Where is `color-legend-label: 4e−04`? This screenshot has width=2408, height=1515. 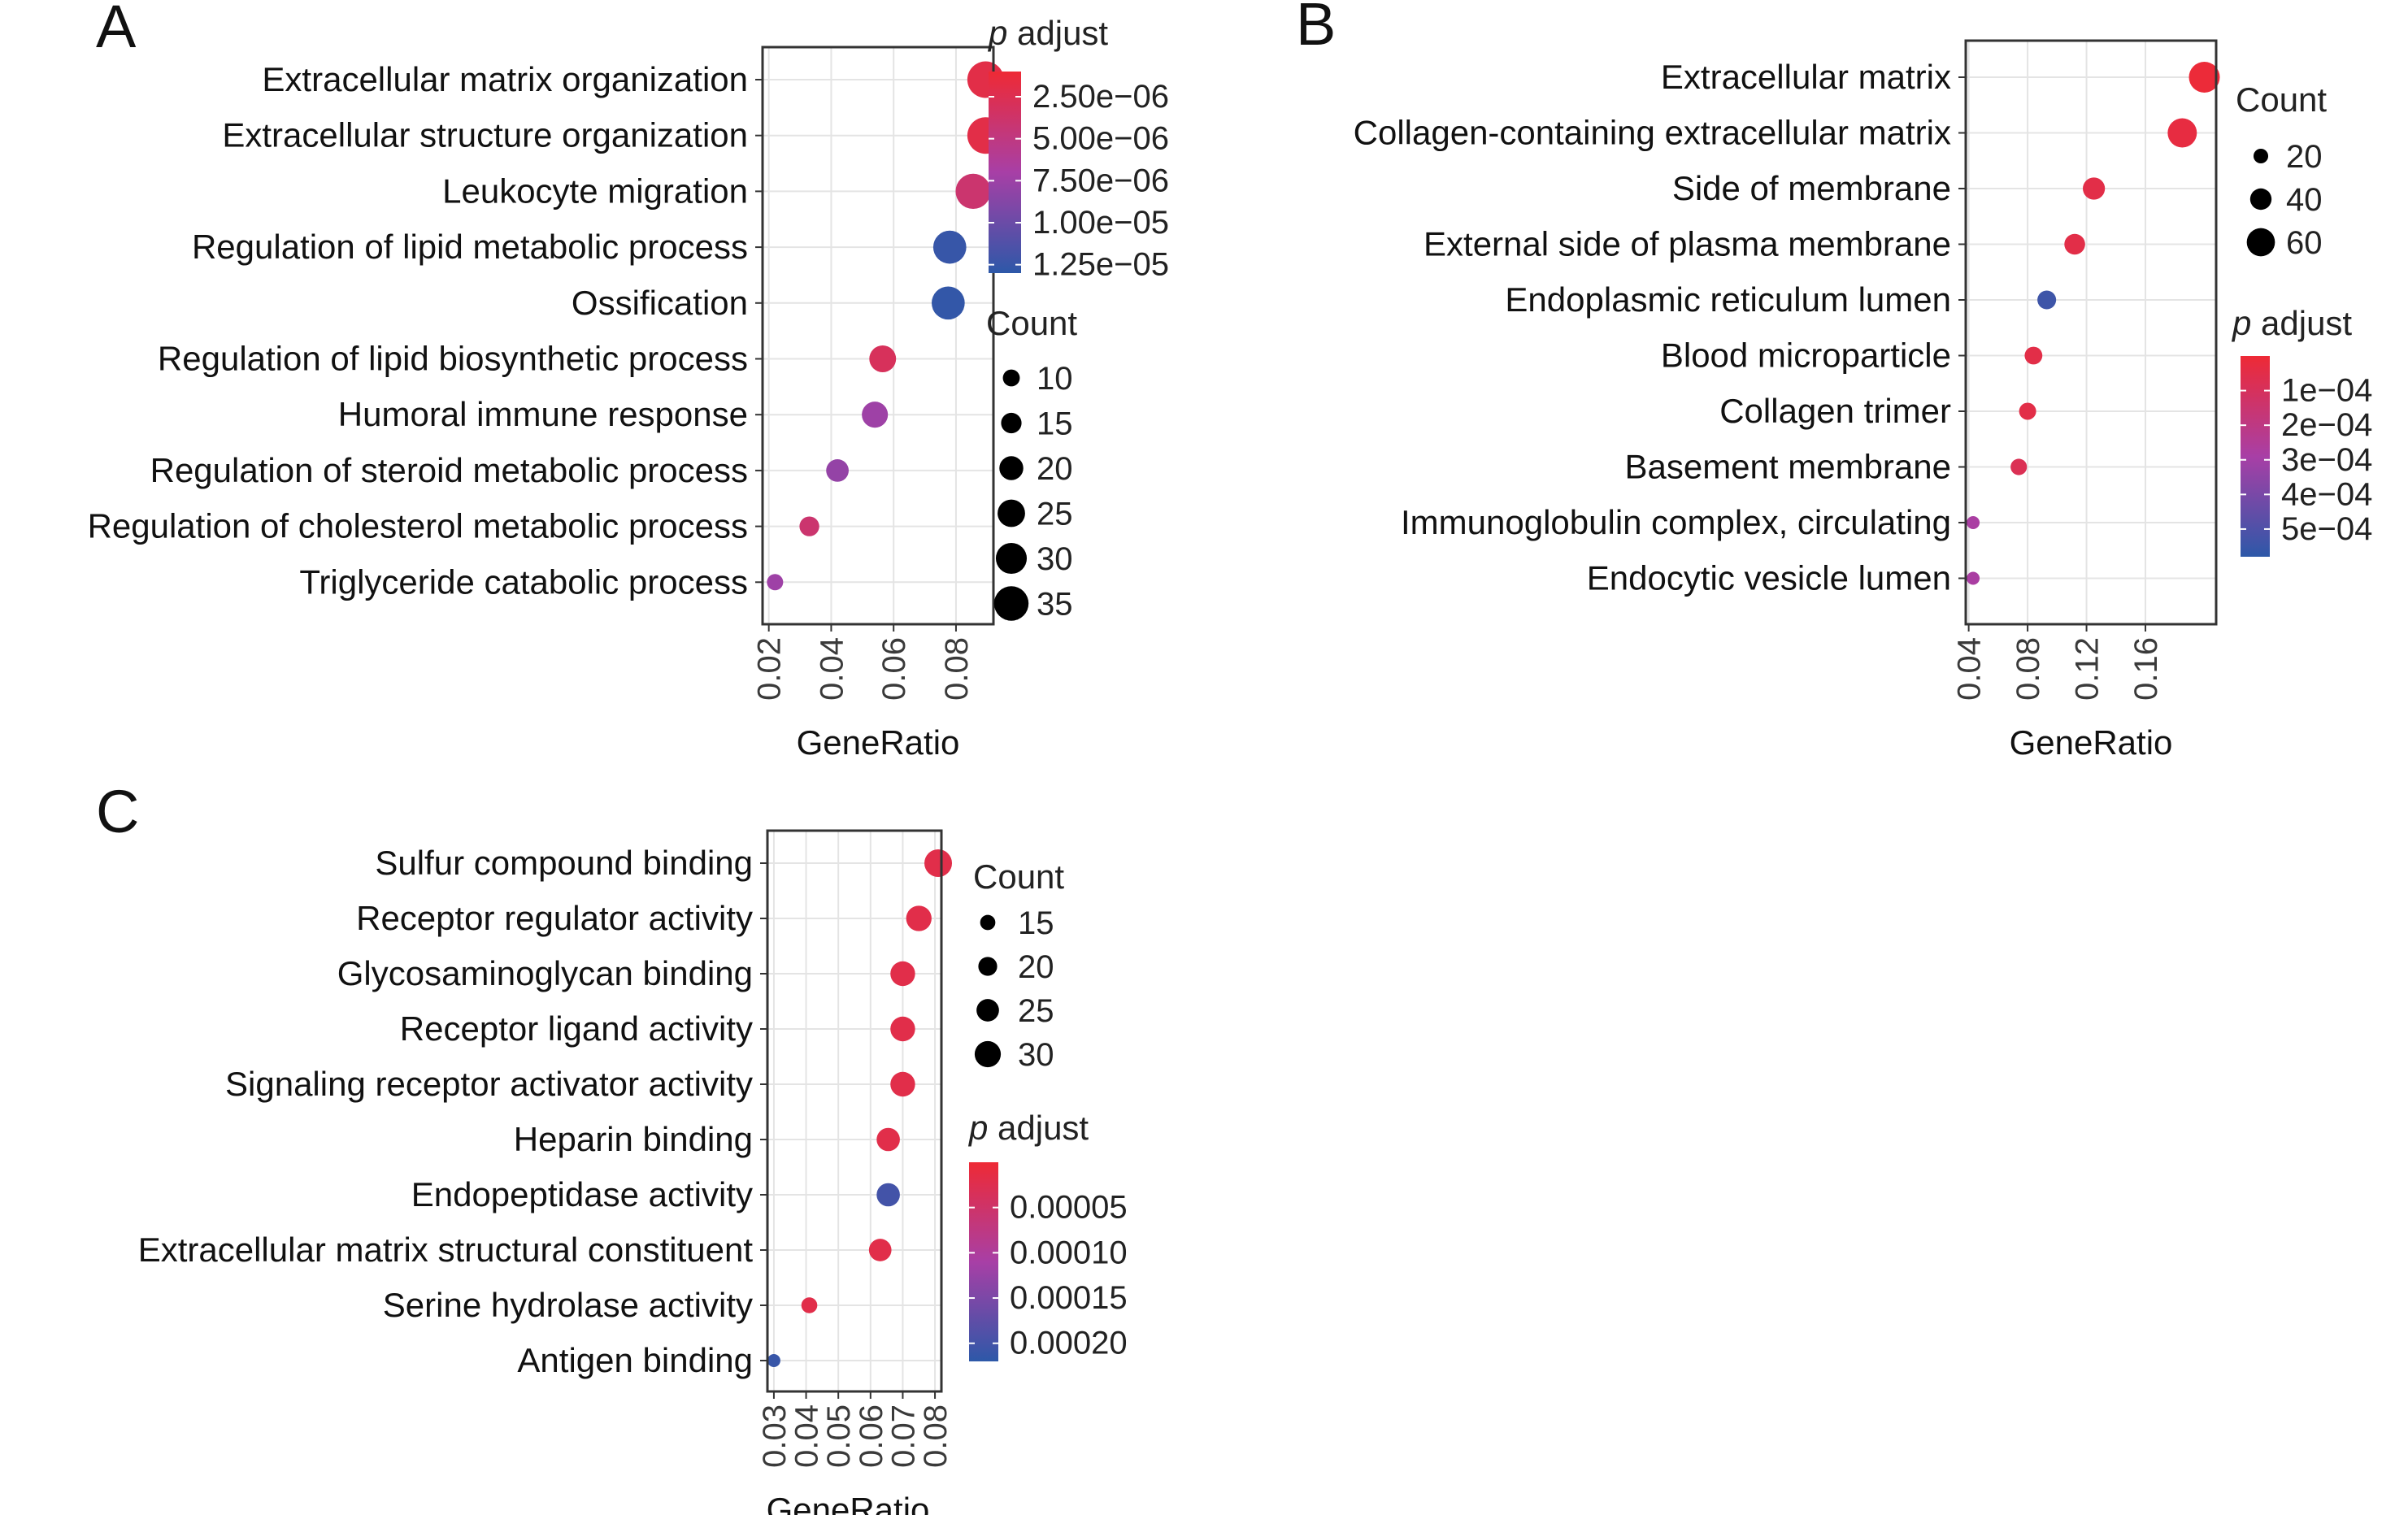
color-legend-label: 4e−04 is located at coordinates (2326, 494).